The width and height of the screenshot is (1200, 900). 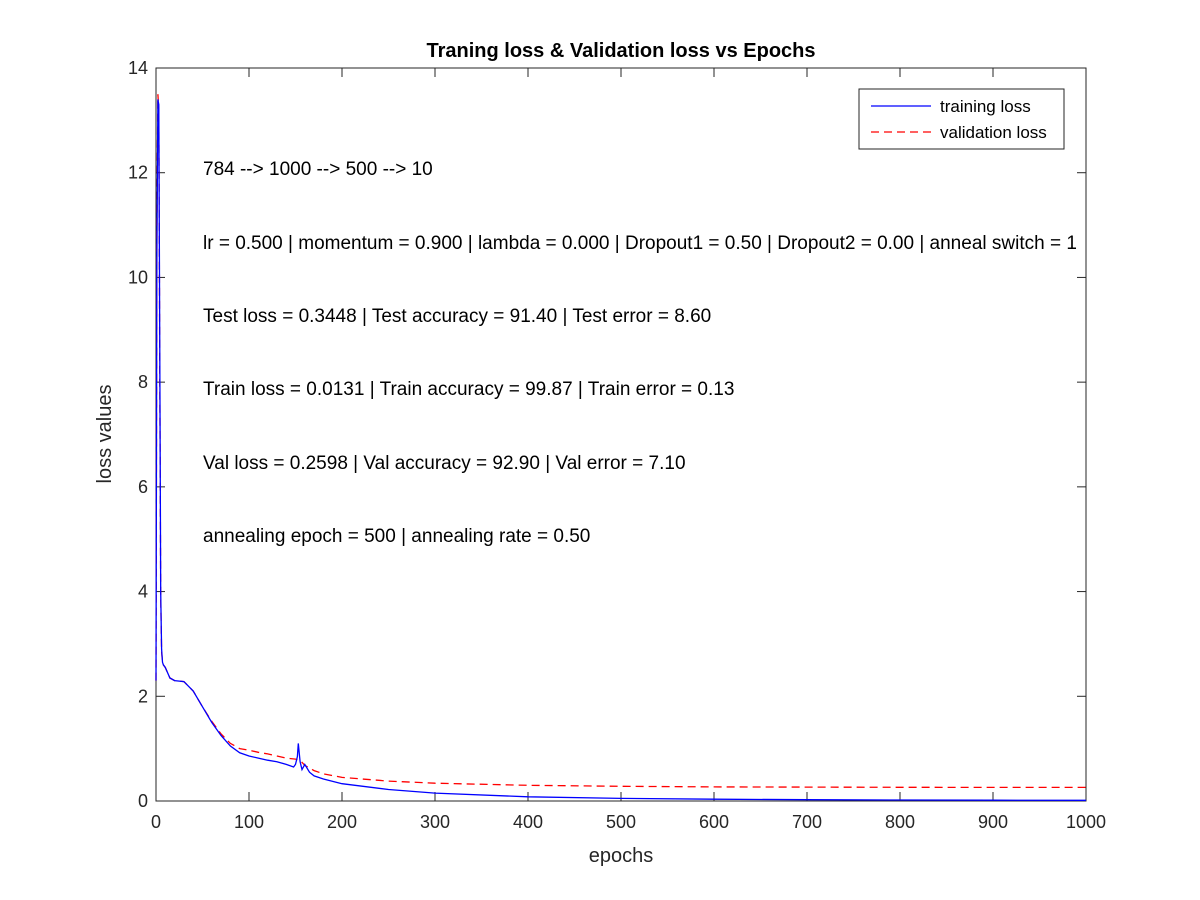 I want to click on y-tick-label: 10, so click(x=138, y=277).